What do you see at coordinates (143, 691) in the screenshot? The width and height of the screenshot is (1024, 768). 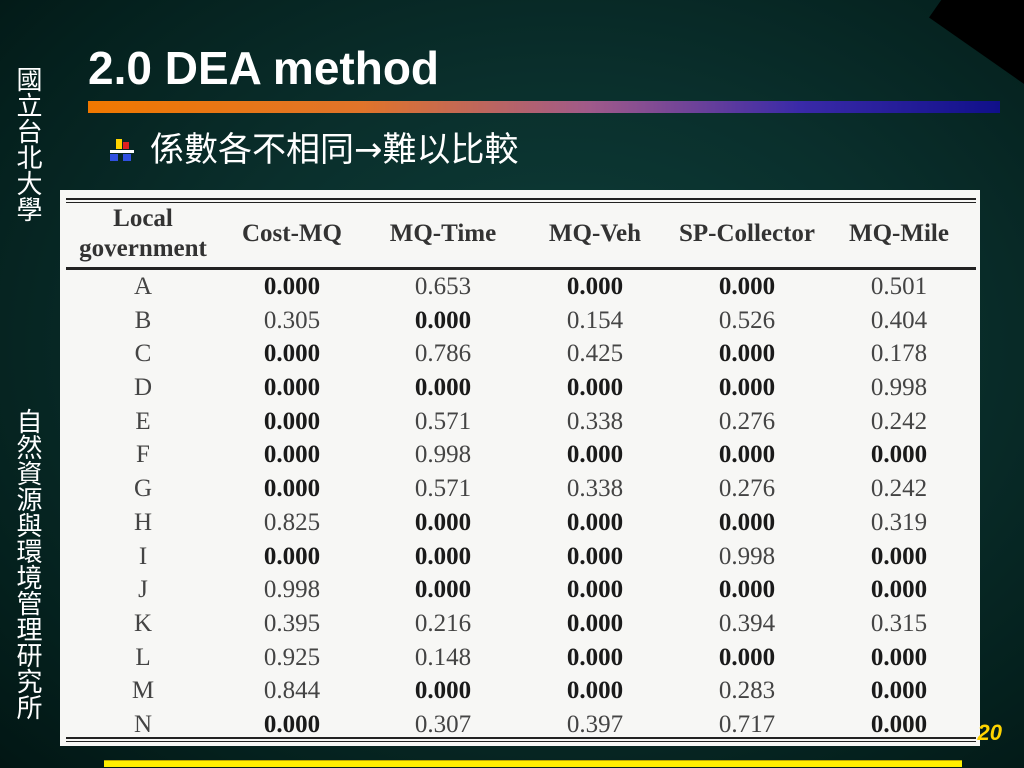 I see `row-label: M` at bounding box center [143, 691].